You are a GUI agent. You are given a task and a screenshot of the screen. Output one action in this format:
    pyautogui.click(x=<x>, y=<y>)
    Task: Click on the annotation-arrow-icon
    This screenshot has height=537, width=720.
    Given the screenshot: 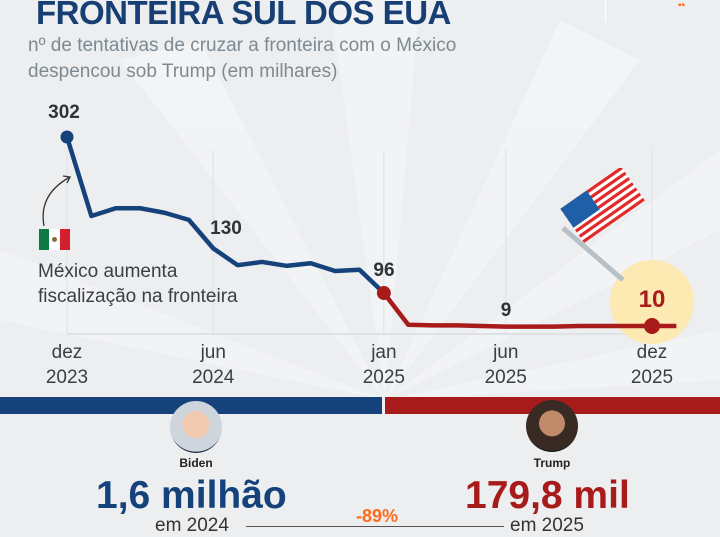 What is the action you would take?
    pyautogui.click(x=56, y=201)
    